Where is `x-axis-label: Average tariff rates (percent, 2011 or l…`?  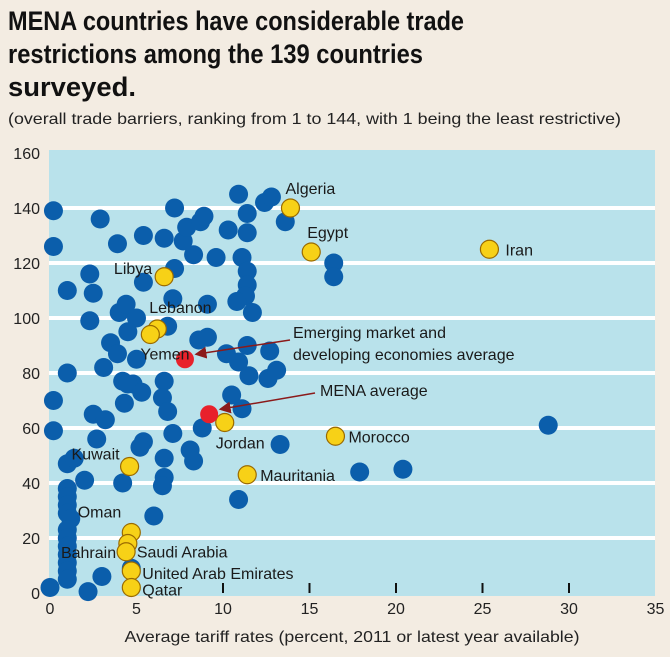 x-axis-label: Average tariff rates (percent, 2011 or l… is located at coordinates (352, 637).